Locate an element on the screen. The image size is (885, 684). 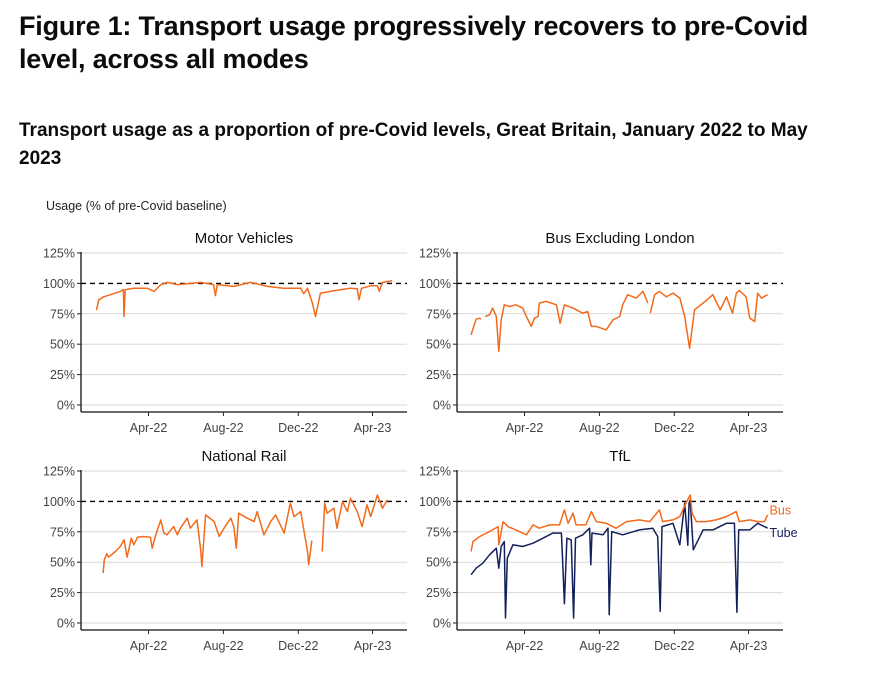
panel-title: TfL is located at coordinates (620, 456).